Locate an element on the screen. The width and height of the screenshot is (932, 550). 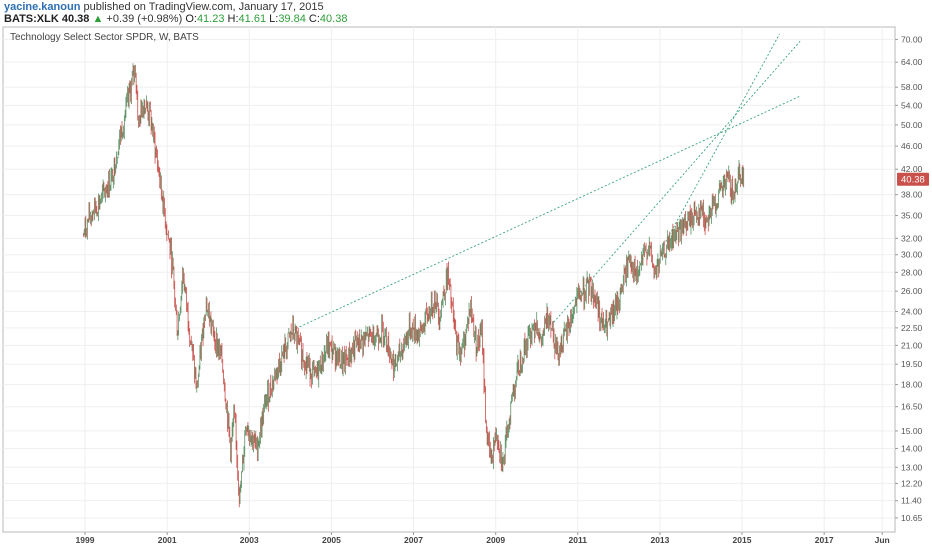
y-tick-label: 13.00 is located at coordinates (912, 467).